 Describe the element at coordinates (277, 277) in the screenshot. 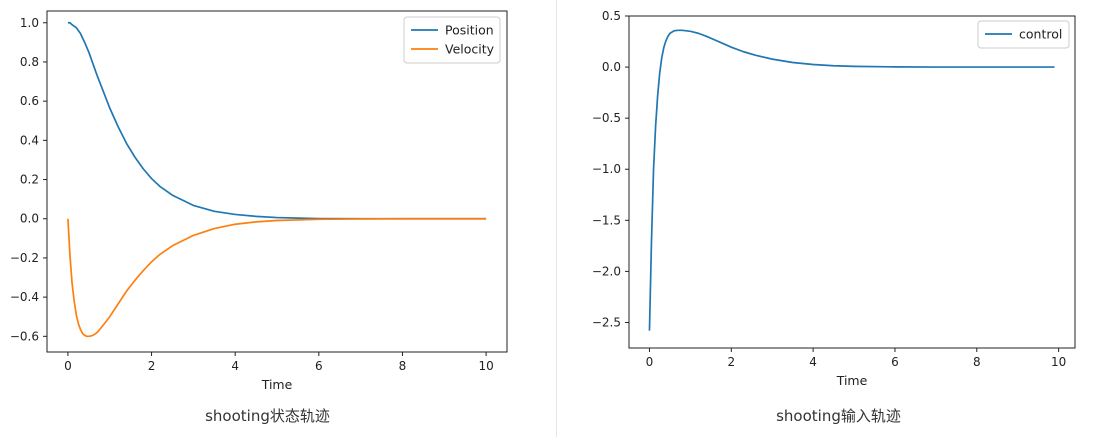

I see `state-series-line-velocity` at that location.